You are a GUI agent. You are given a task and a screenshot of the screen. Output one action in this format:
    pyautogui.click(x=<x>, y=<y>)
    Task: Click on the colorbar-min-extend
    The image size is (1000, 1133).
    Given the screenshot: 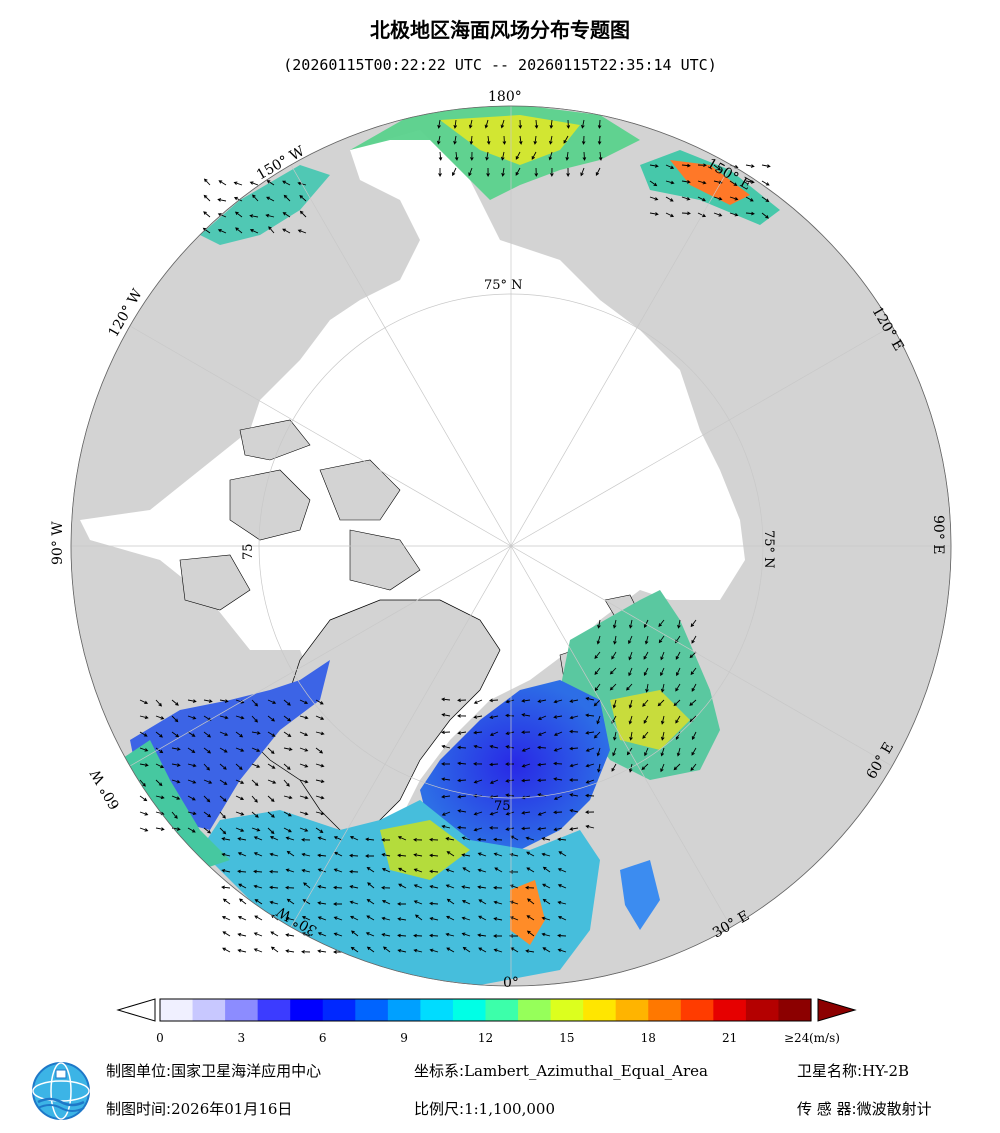 What is the action you would take?
    pyautogui.click(x=136, y=1010)
    